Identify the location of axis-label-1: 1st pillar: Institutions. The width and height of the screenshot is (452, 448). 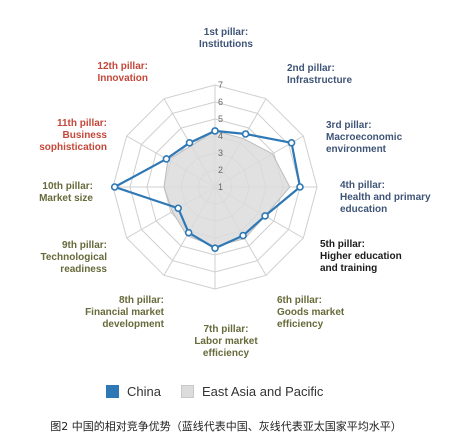
(226, 39).